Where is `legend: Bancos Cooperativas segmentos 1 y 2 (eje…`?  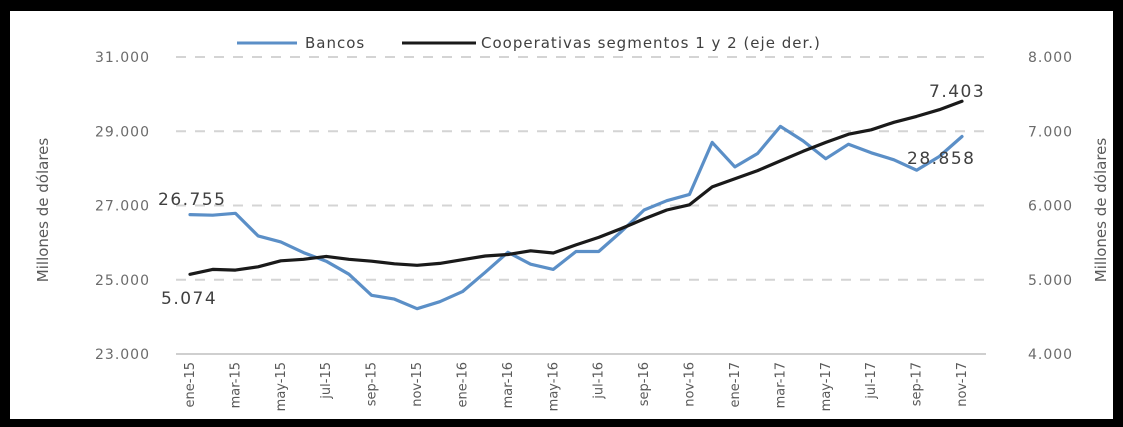
legend: Bancos Cooperativas segmentos 1 y 2 (eje… is located at coordinates (529, 43).